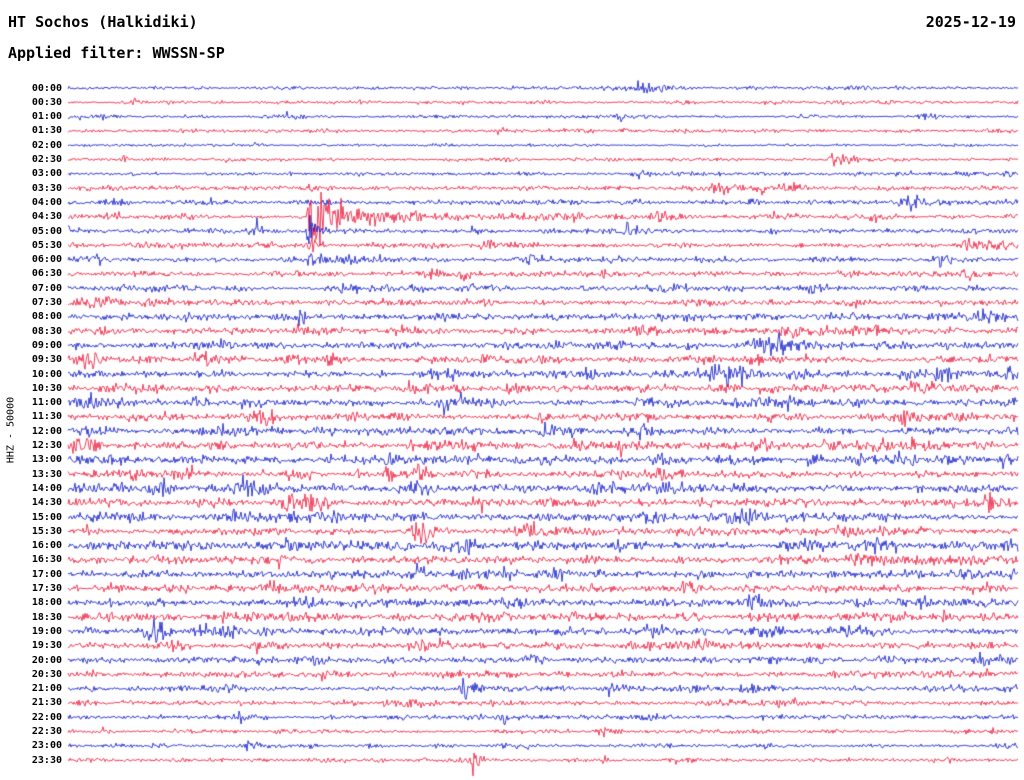  I want to click on time-label: 07:30, so click(46, 302).